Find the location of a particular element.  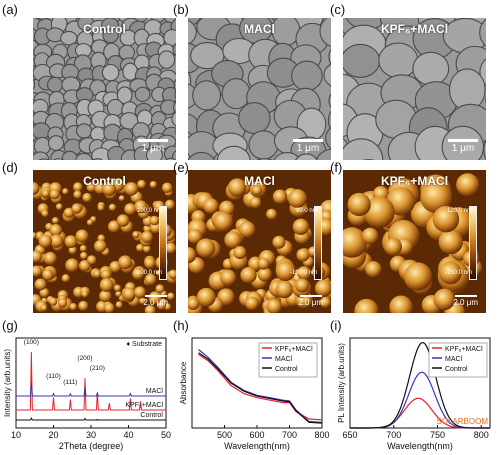

series-label: Control is located at coordinates (151, 415).